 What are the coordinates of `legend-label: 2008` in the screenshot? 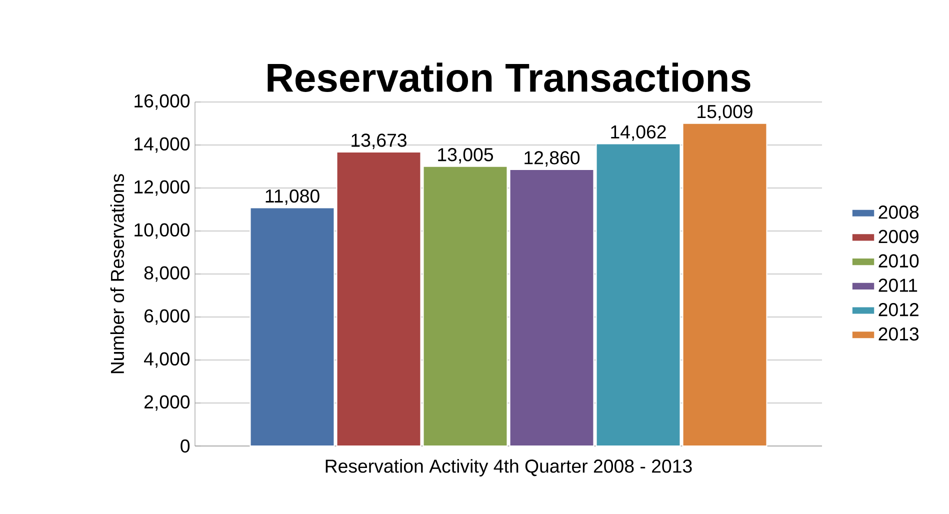 It's located at (898, 212).